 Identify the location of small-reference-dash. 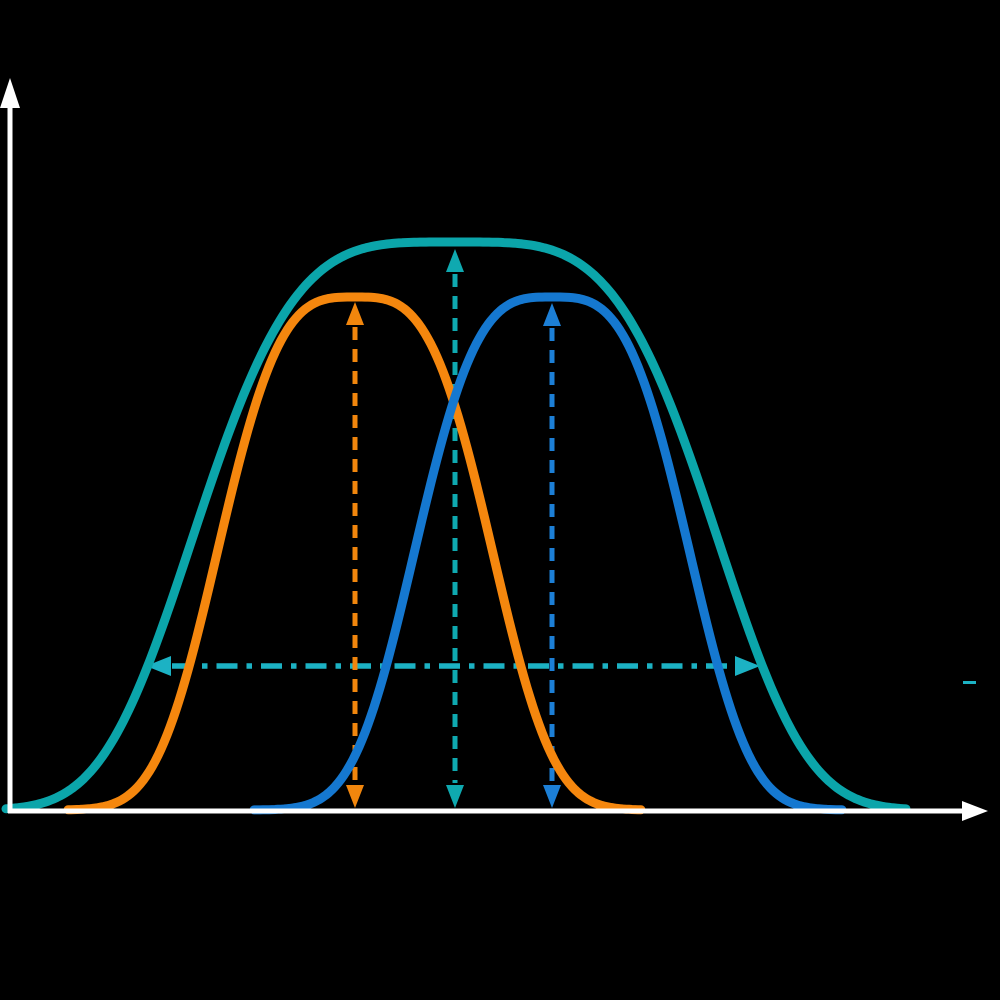
(969, 682).